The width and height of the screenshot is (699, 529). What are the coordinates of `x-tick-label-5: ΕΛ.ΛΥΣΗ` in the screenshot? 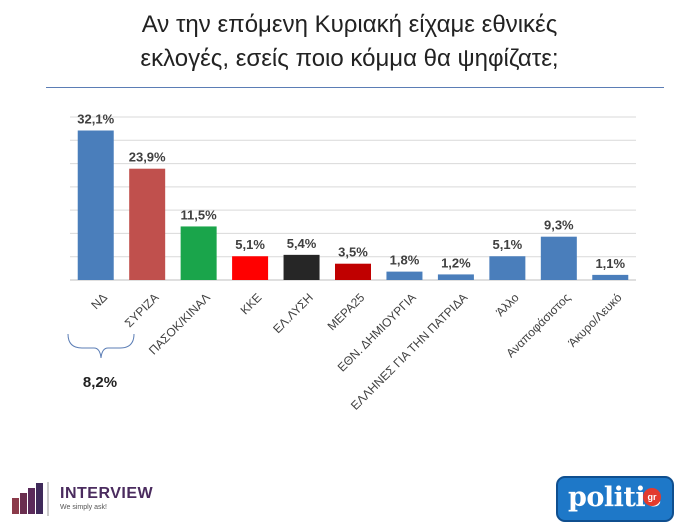 It's located at (293, 313).